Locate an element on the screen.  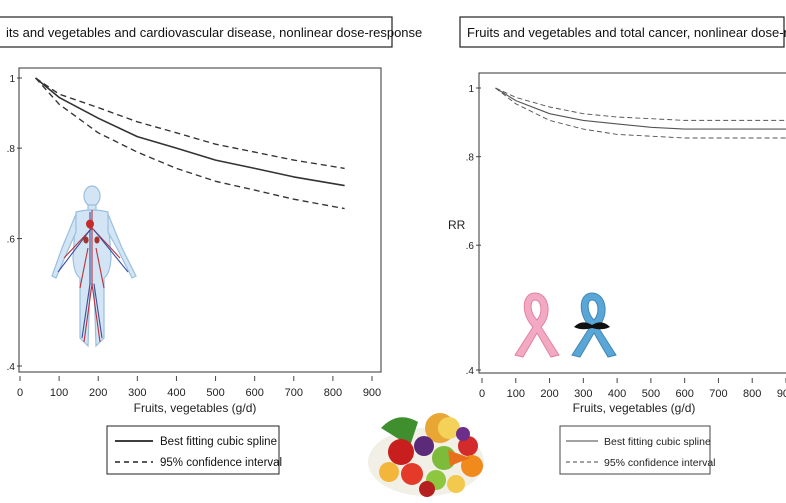
right-series-group is located at coordinates (640, 113).